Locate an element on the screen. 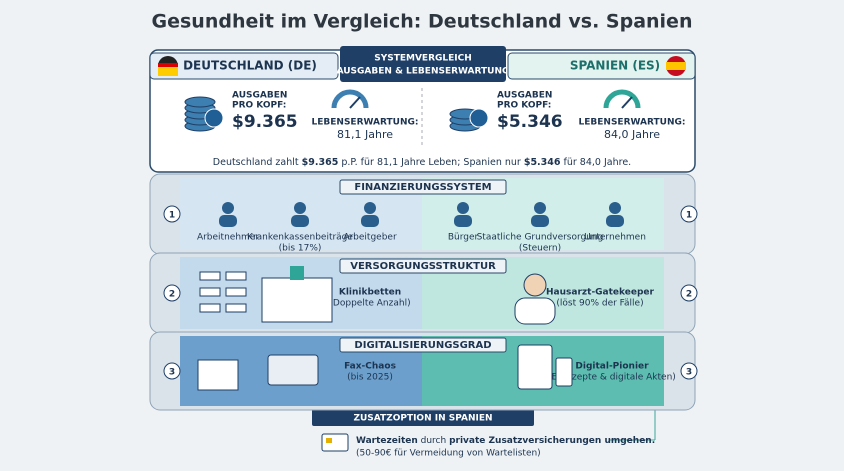  item-label: Digital-Pionier is located at coordinates (612, 367).